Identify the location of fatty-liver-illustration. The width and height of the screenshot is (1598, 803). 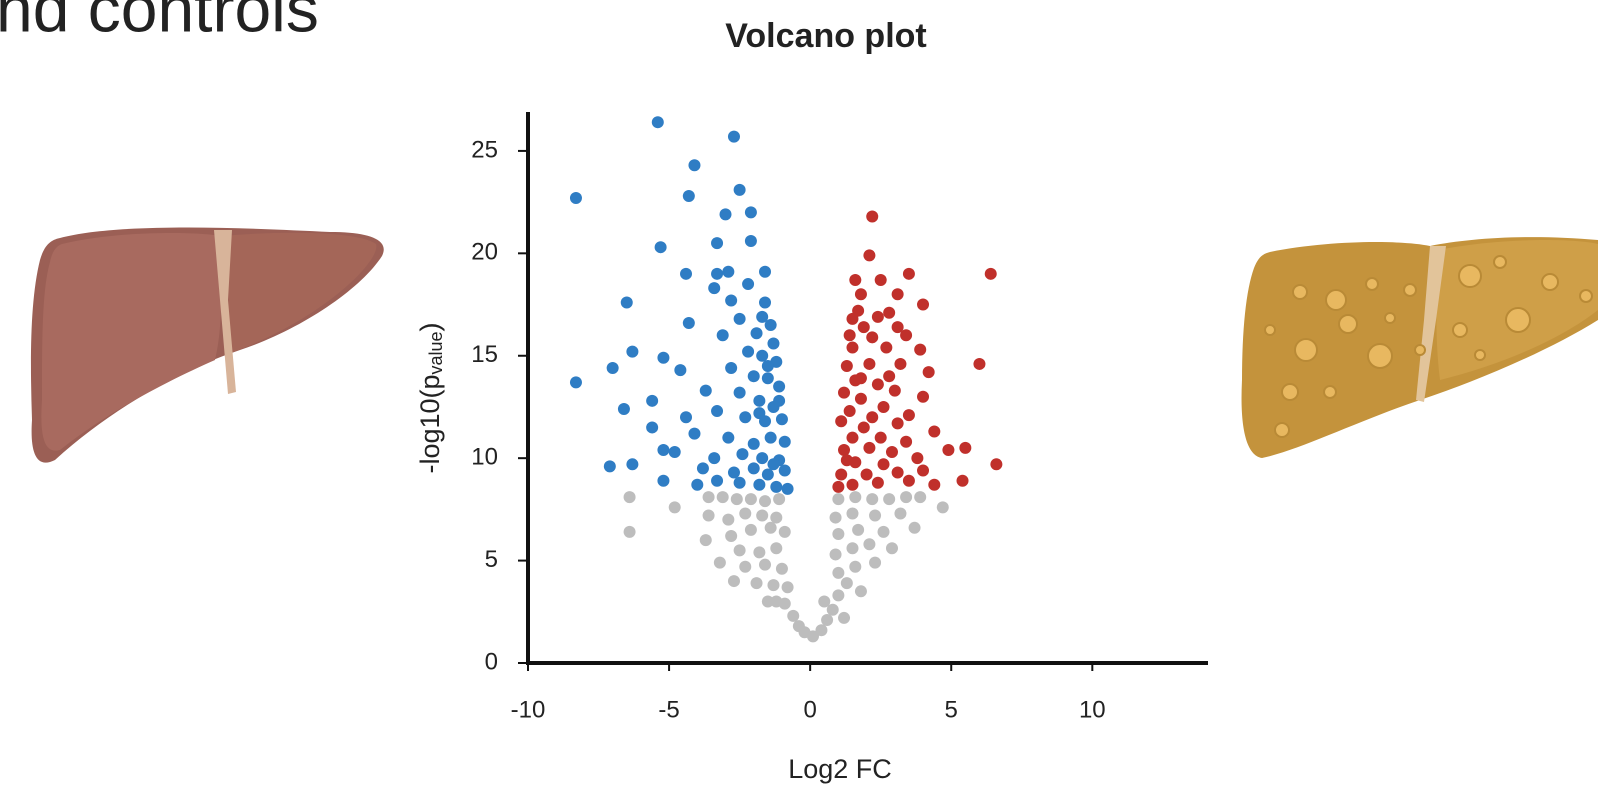
(1419, 347).